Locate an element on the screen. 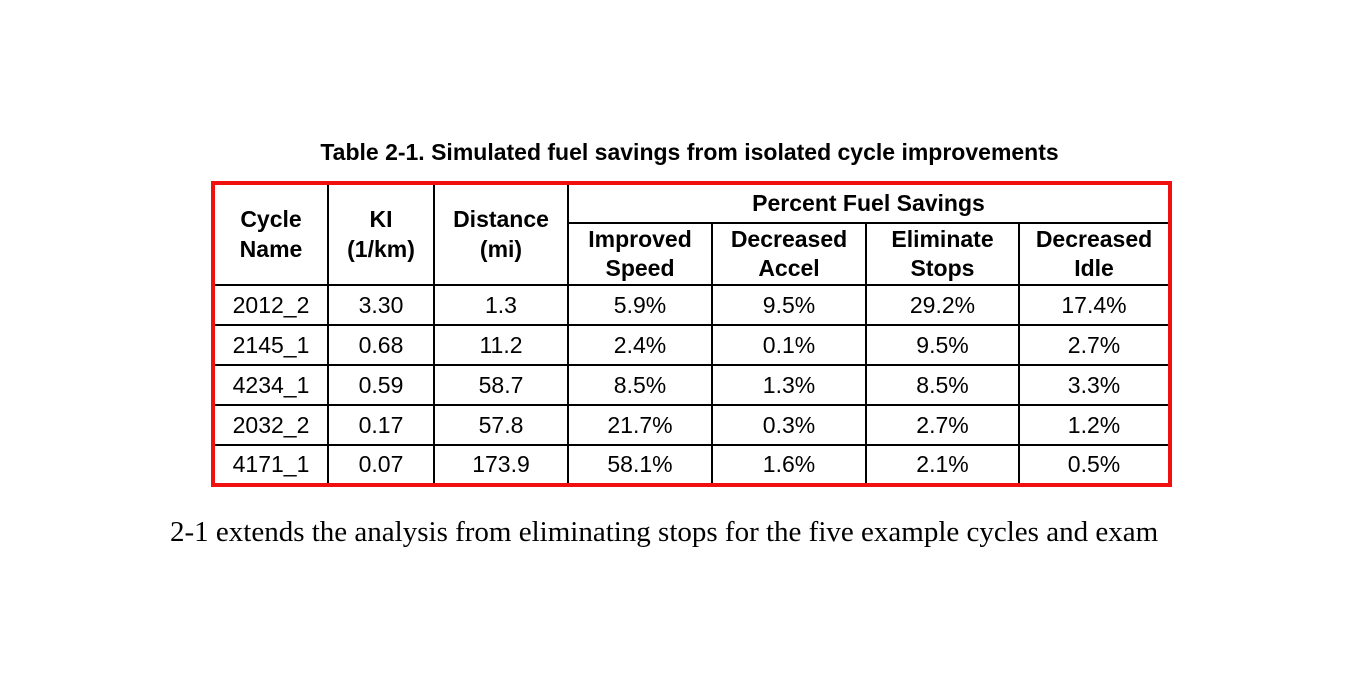 The height and width of the screenshot is (674, 1366). table-cell: 0.17 is located at coordinates (381, 425).